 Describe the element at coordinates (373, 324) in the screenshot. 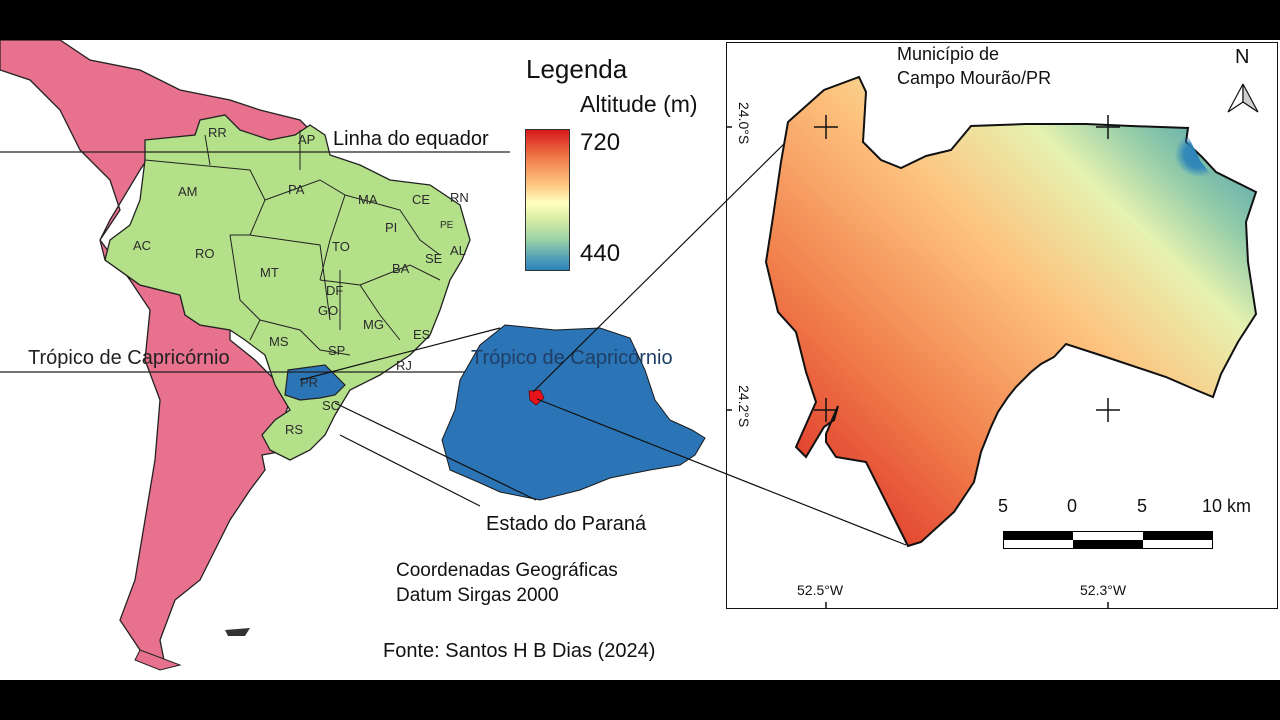

I see `state-label-mg: MG` at that location.